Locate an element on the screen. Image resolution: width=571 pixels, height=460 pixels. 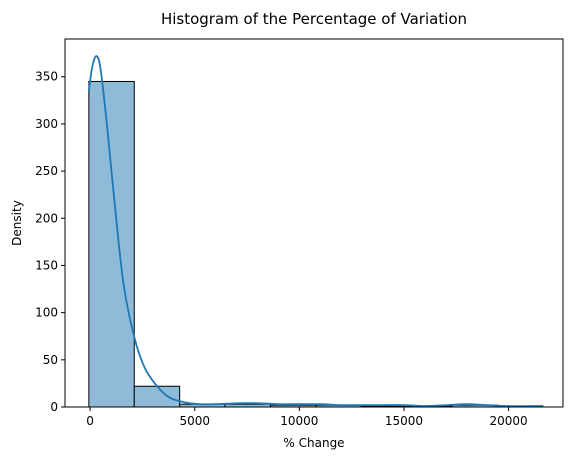
x-axis-label: % Change is located at coordinates (313, 443).